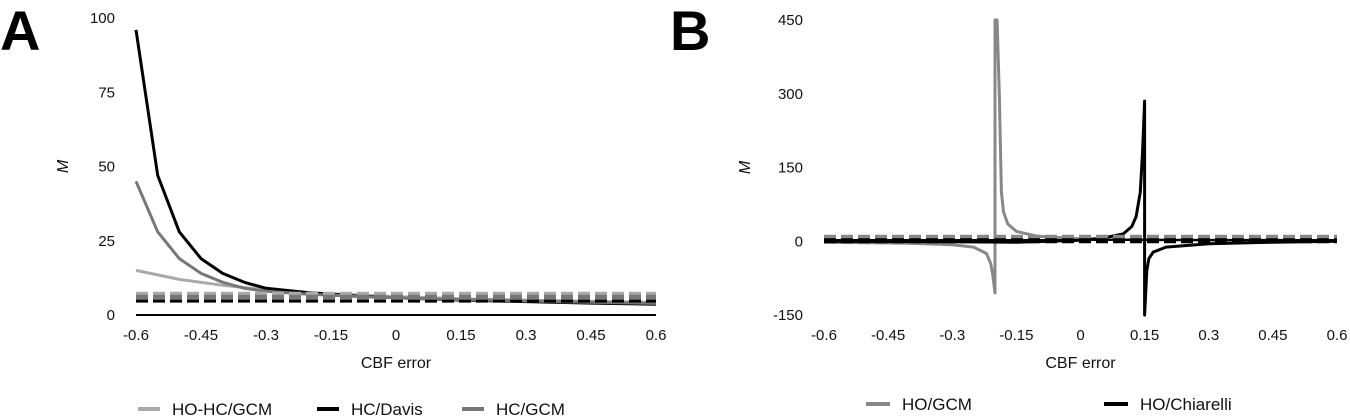 This screenshot has height=418, width=1350. What do you see at coordinates (937, 404) in the screenshot?
I see `legend-b-label-0: HO/GCM` at bounding box center [937, 404].